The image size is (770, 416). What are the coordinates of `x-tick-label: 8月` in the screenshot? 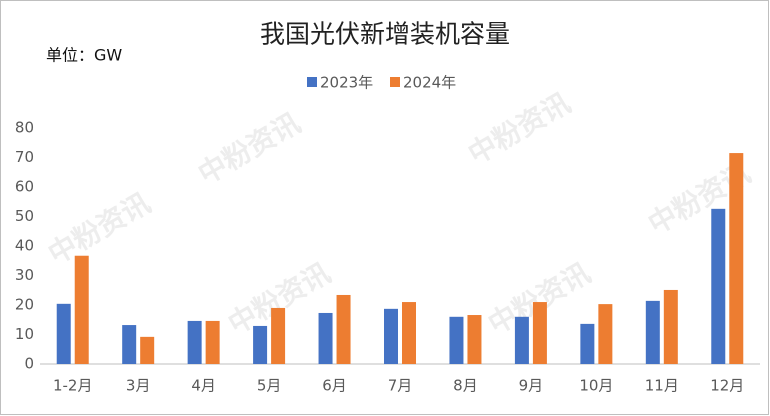 It's located at (465, 386).